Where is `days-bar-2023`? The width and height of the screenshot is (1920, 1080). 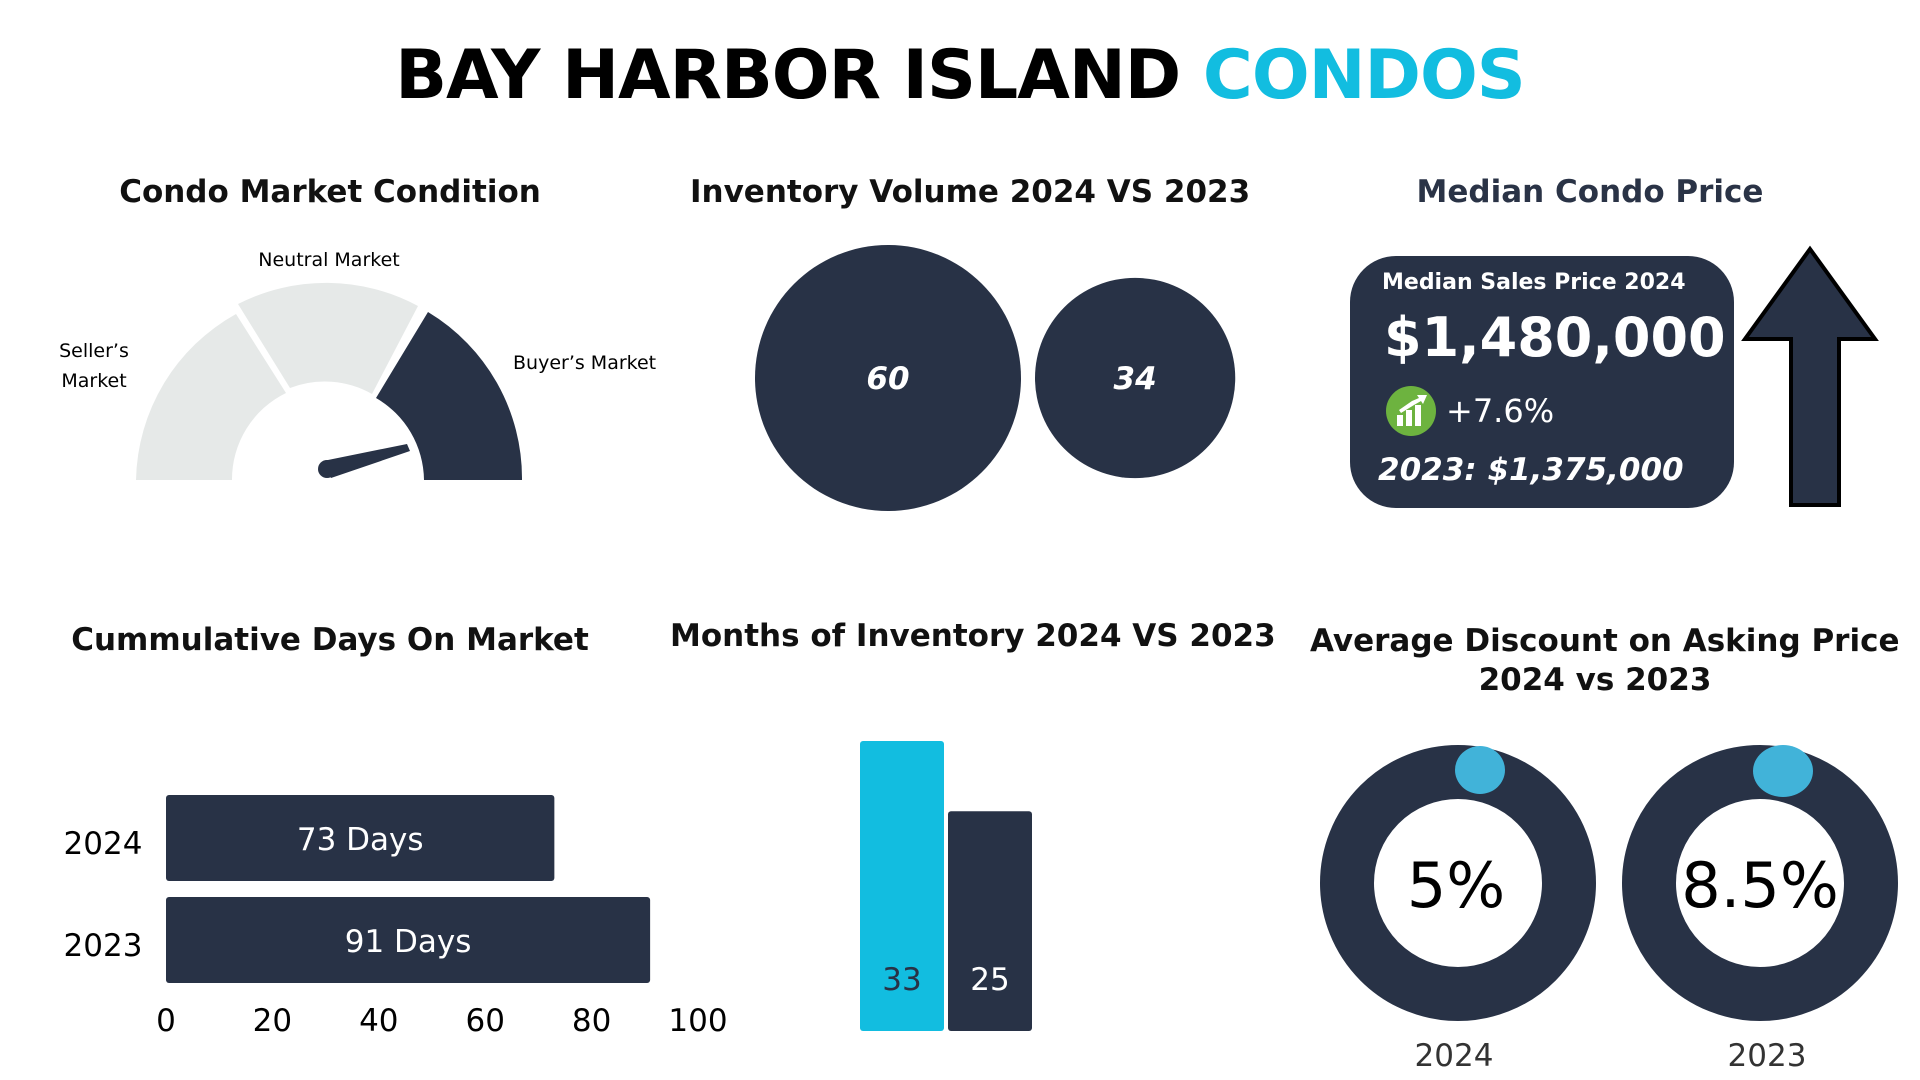
days-bar-2023 is located at coordinates (408, 940).